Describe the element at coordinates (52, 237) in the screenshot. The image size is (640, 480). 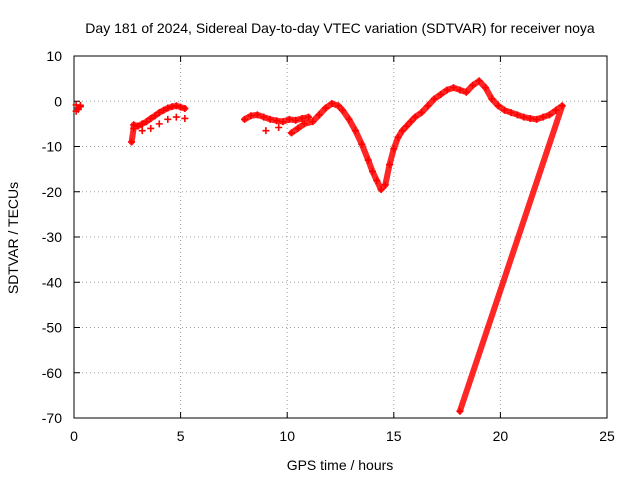
I see `y-tick-label: -30` at that location.